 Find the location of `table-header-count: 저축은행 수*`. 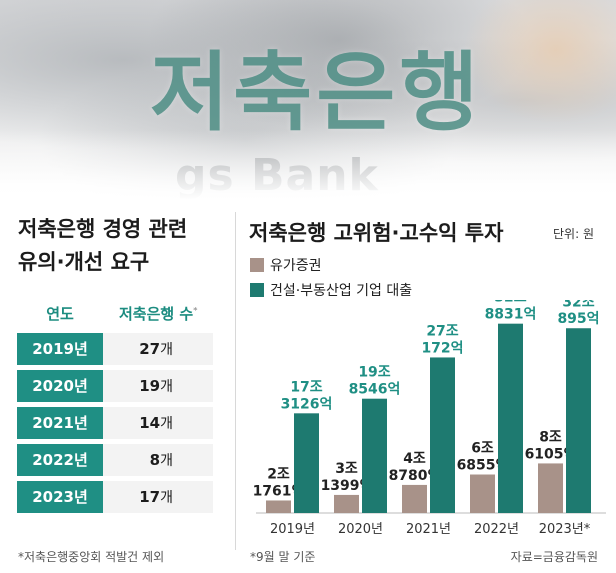

table-header-count: 저축은행 수* is located at coordinates (158, 313).